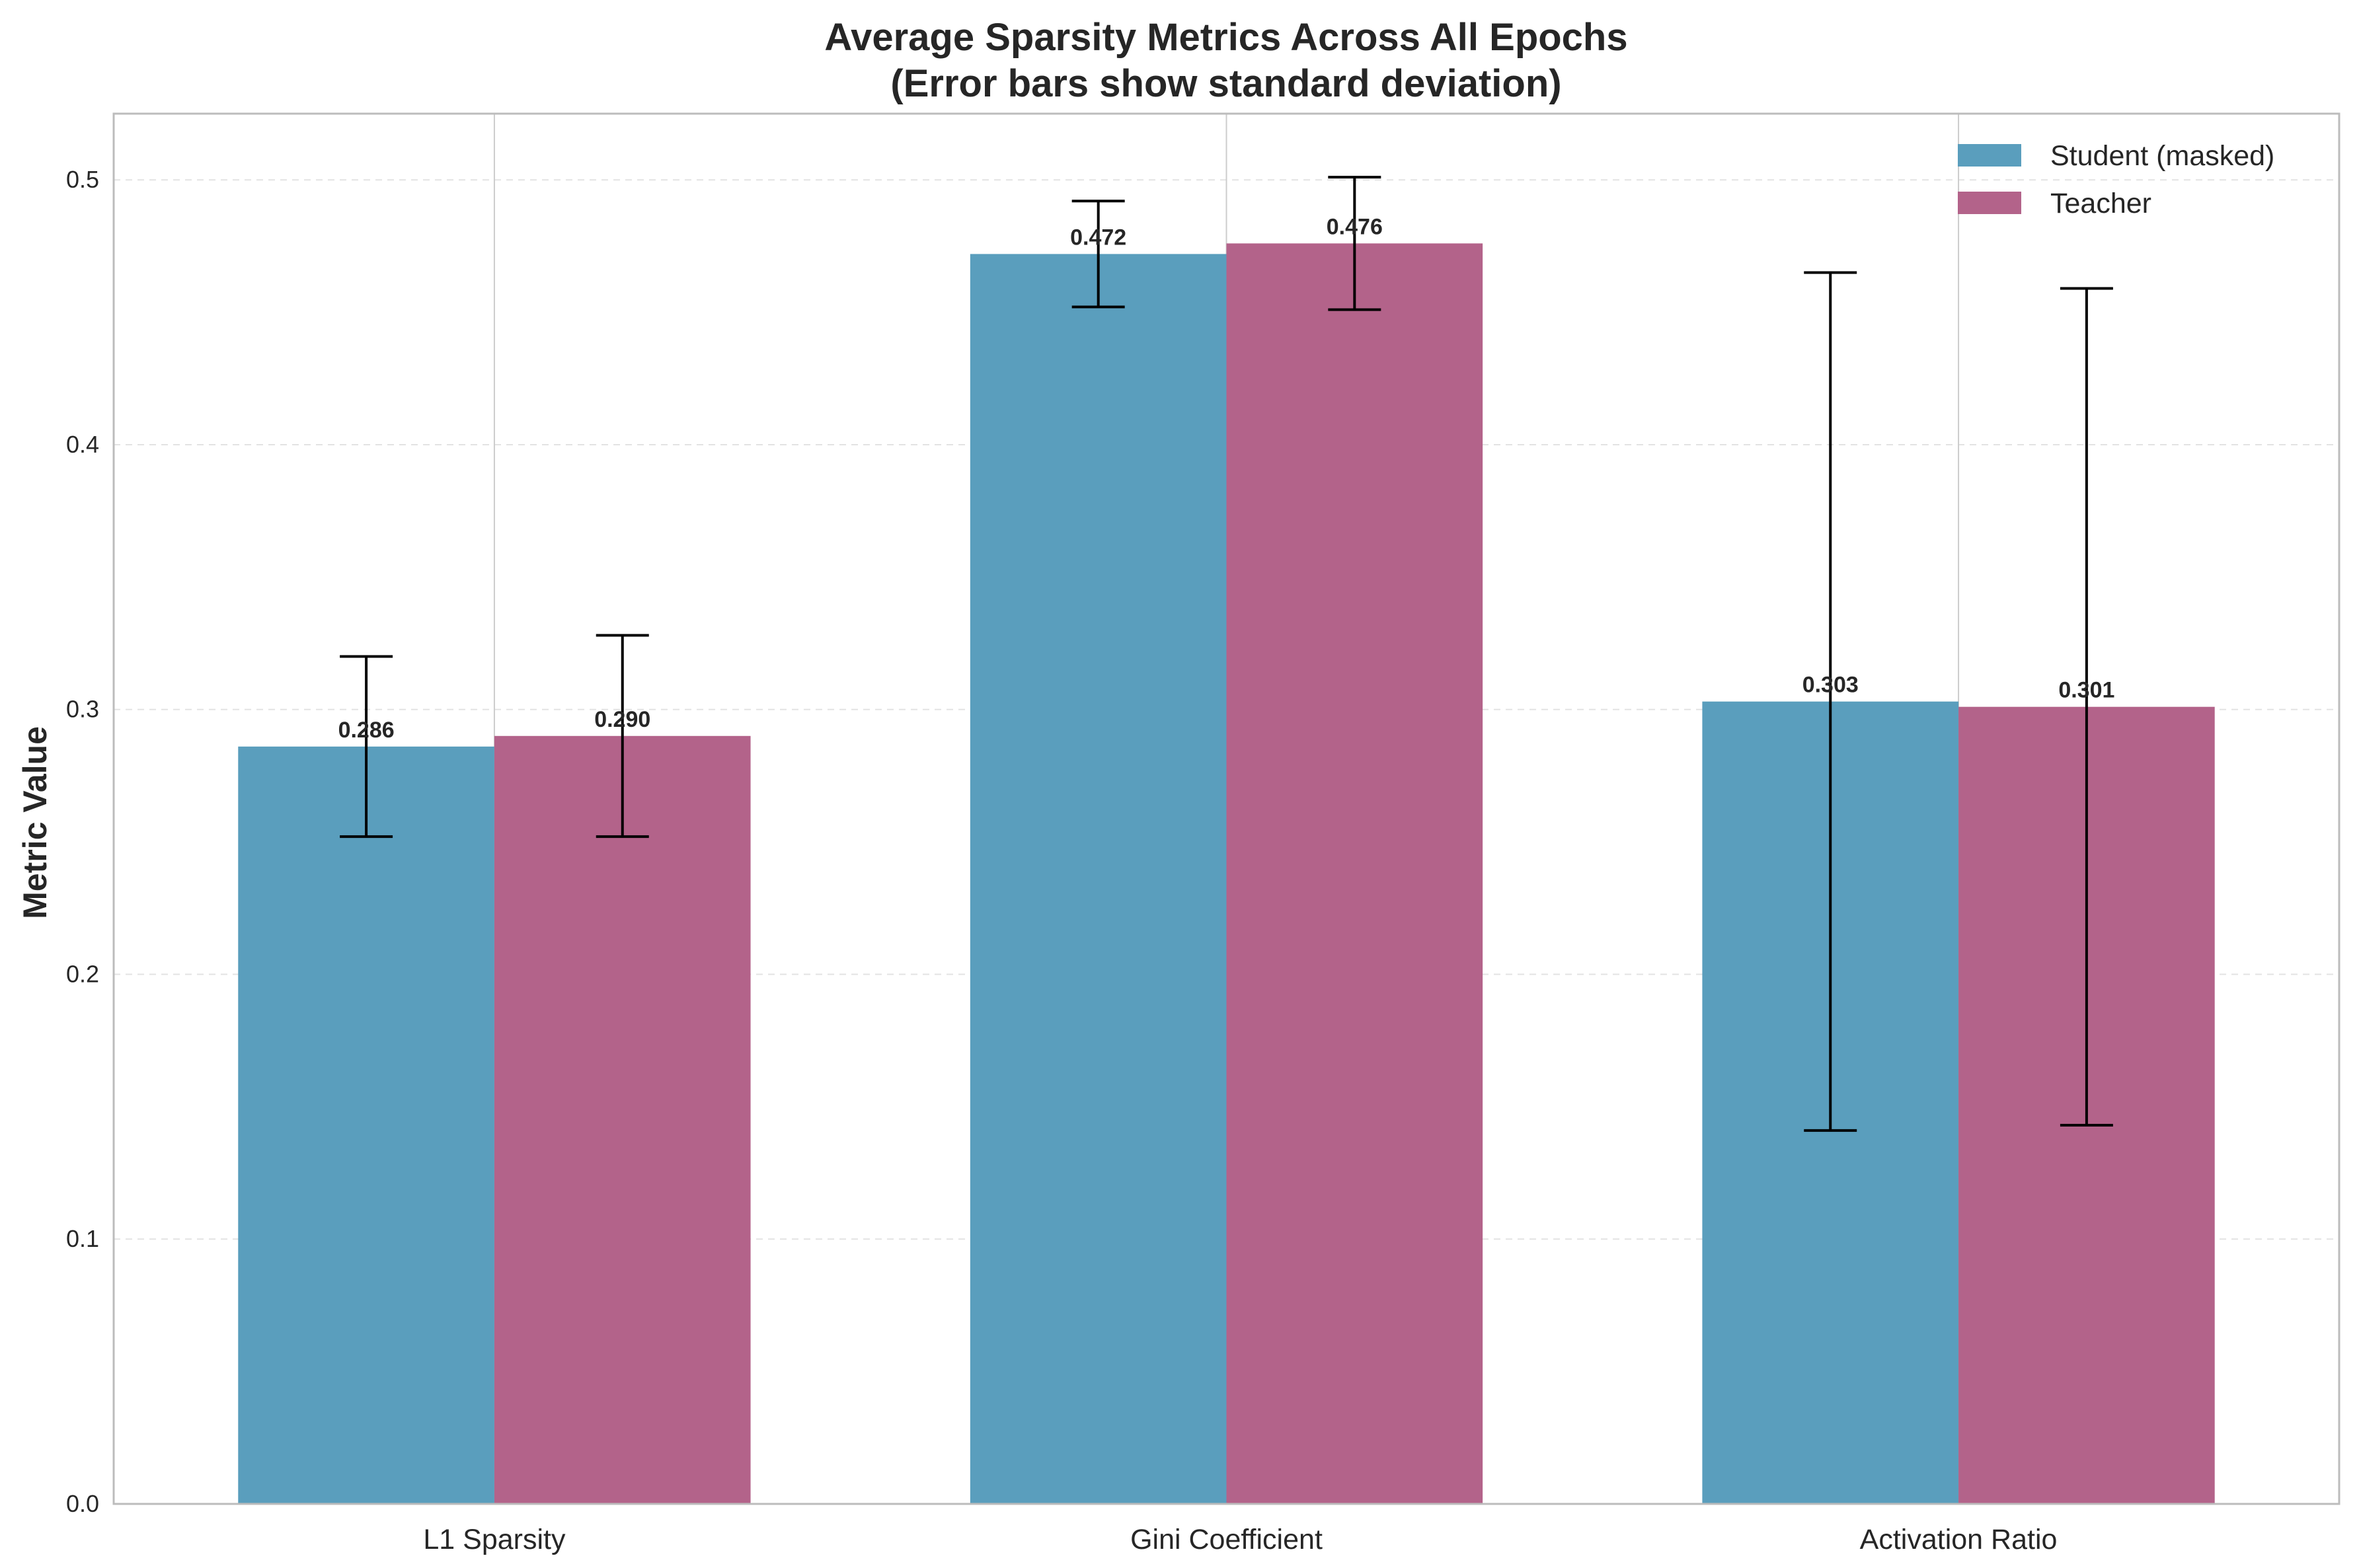 The image size is (2359, 1568). Describe the element at coordinates (82, 1503) in the screenshot. I see `y-tick-label: 0.0` at that location.